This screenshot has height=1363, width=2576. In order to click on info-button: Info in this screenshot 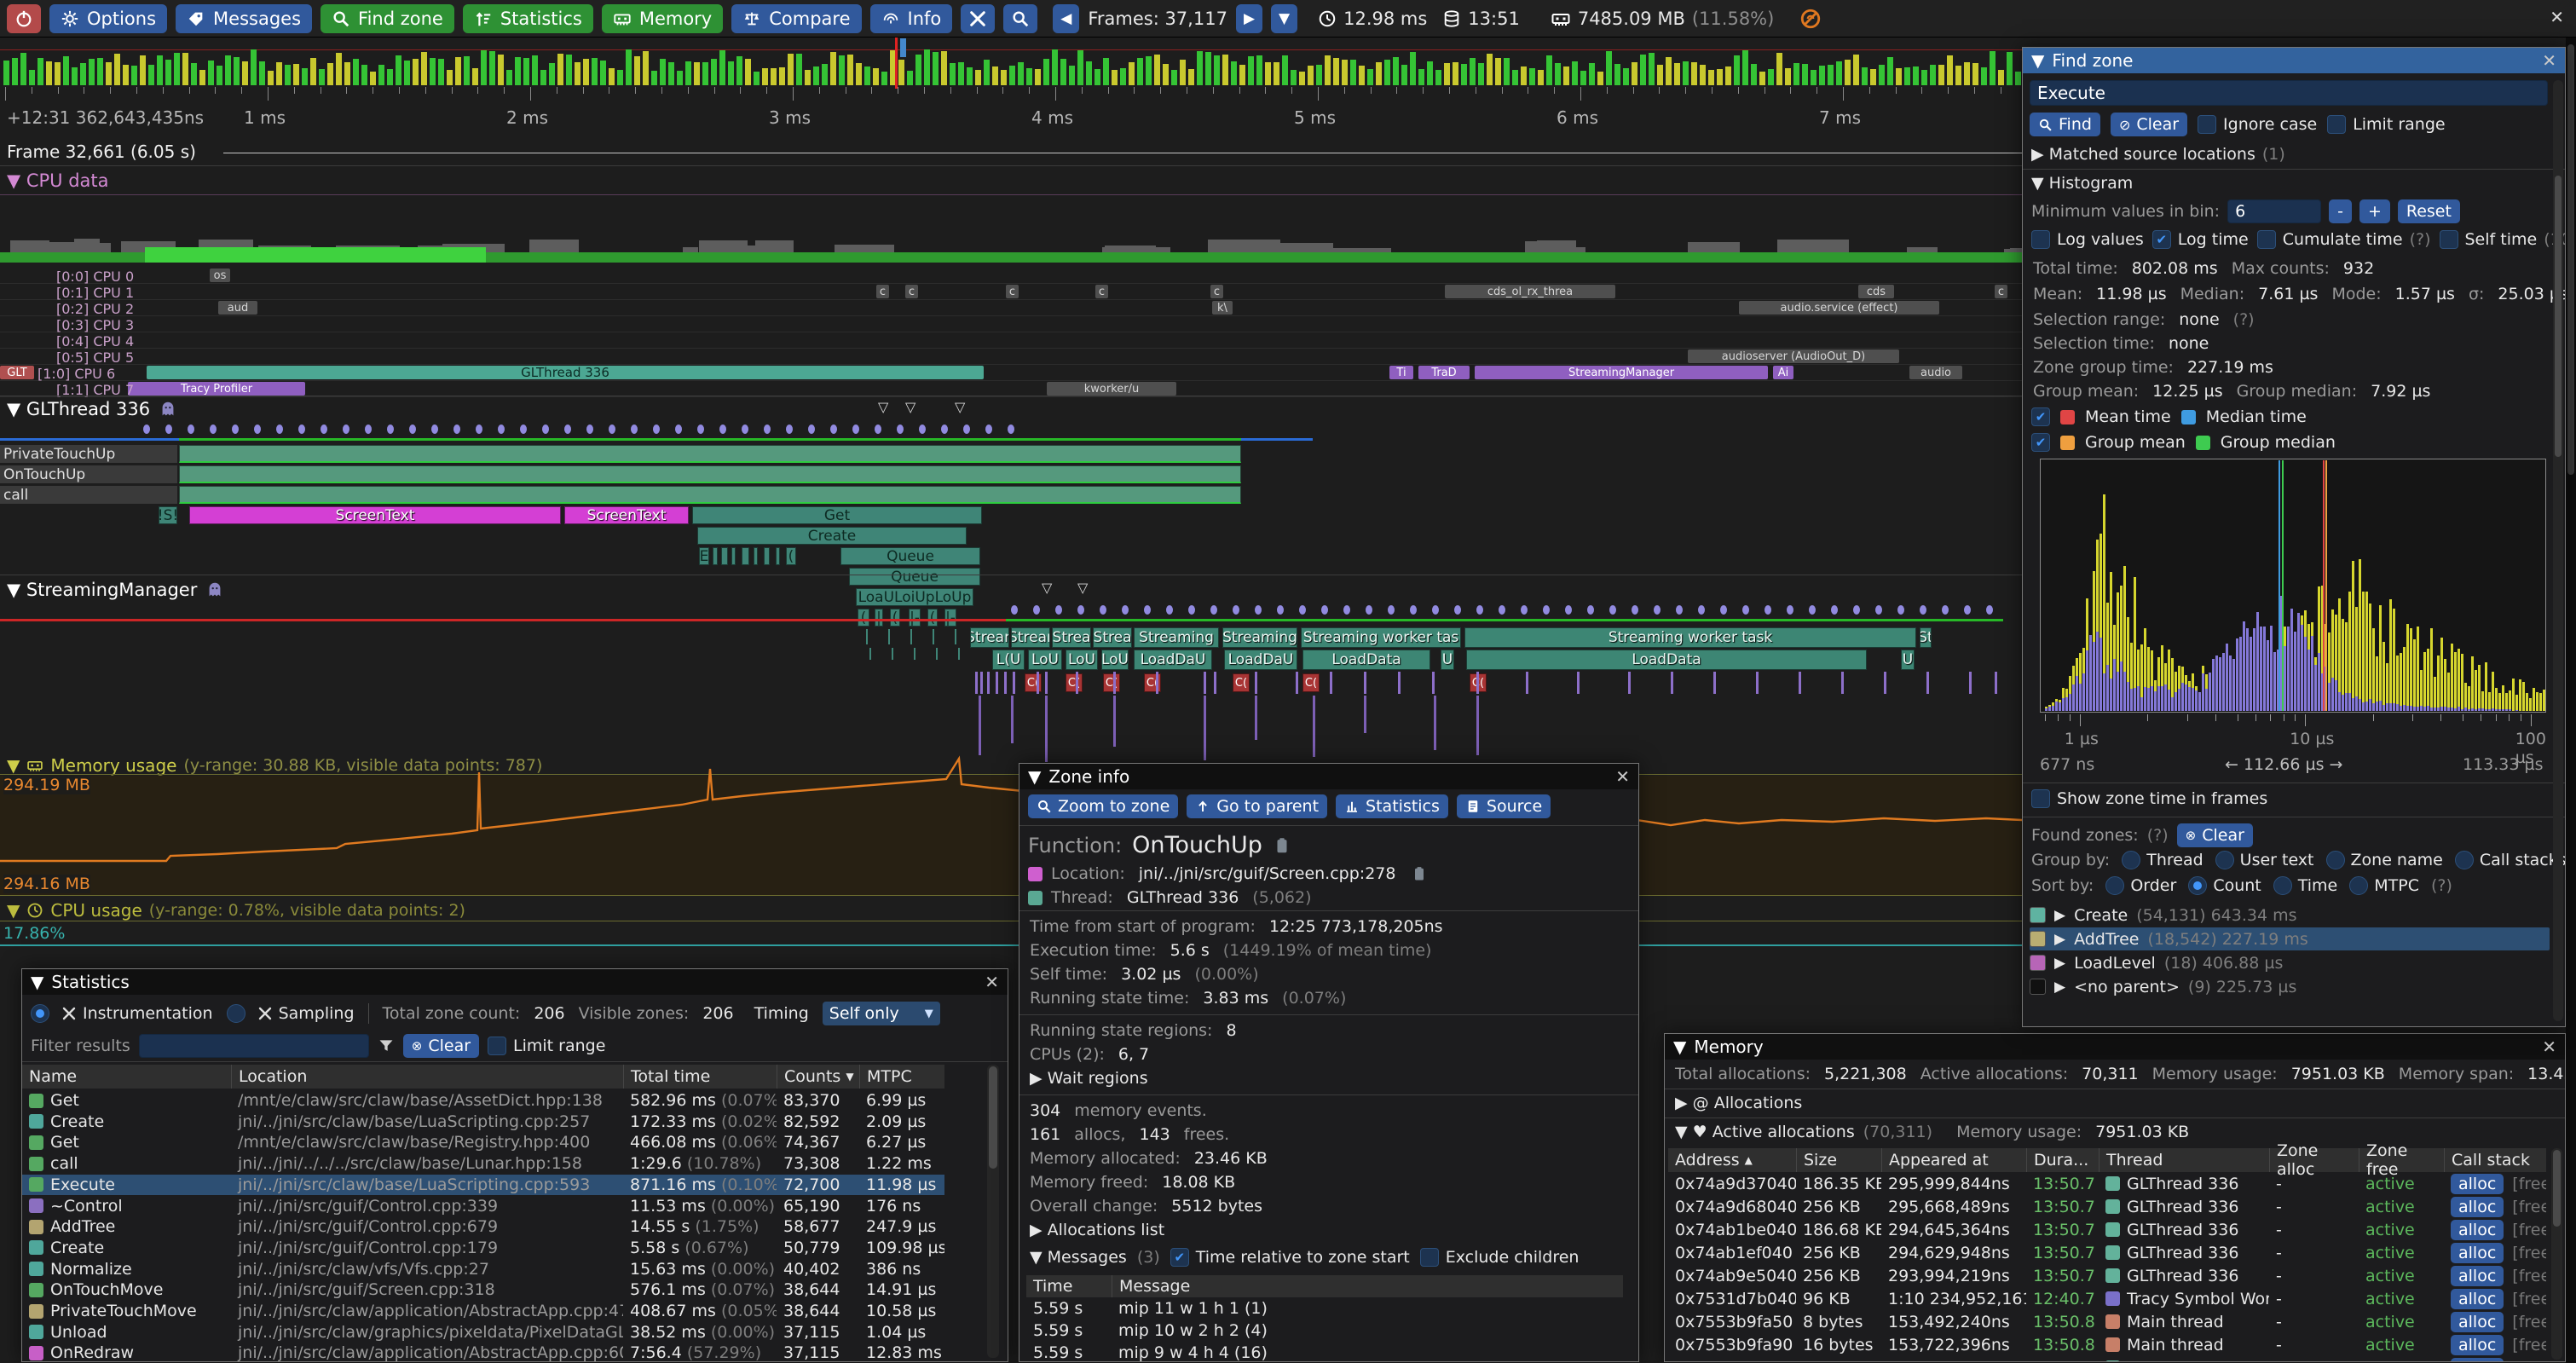, I will do `click(911, 18)`.